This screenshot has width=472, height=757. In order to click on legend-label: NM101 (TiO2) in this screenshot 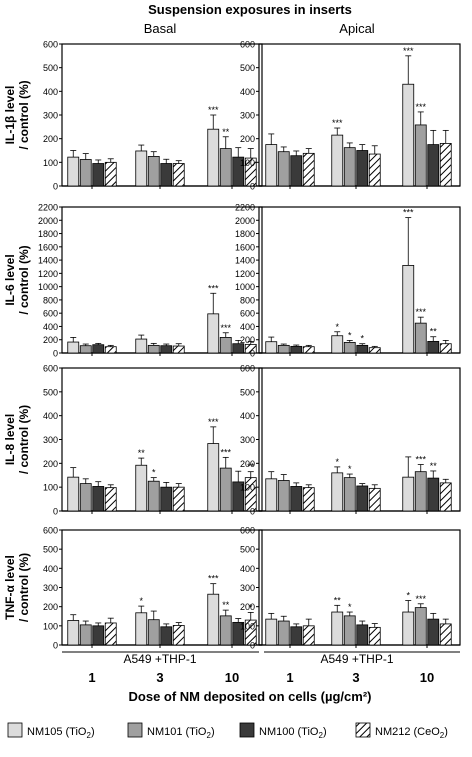, I will do `click(181, 733)`.